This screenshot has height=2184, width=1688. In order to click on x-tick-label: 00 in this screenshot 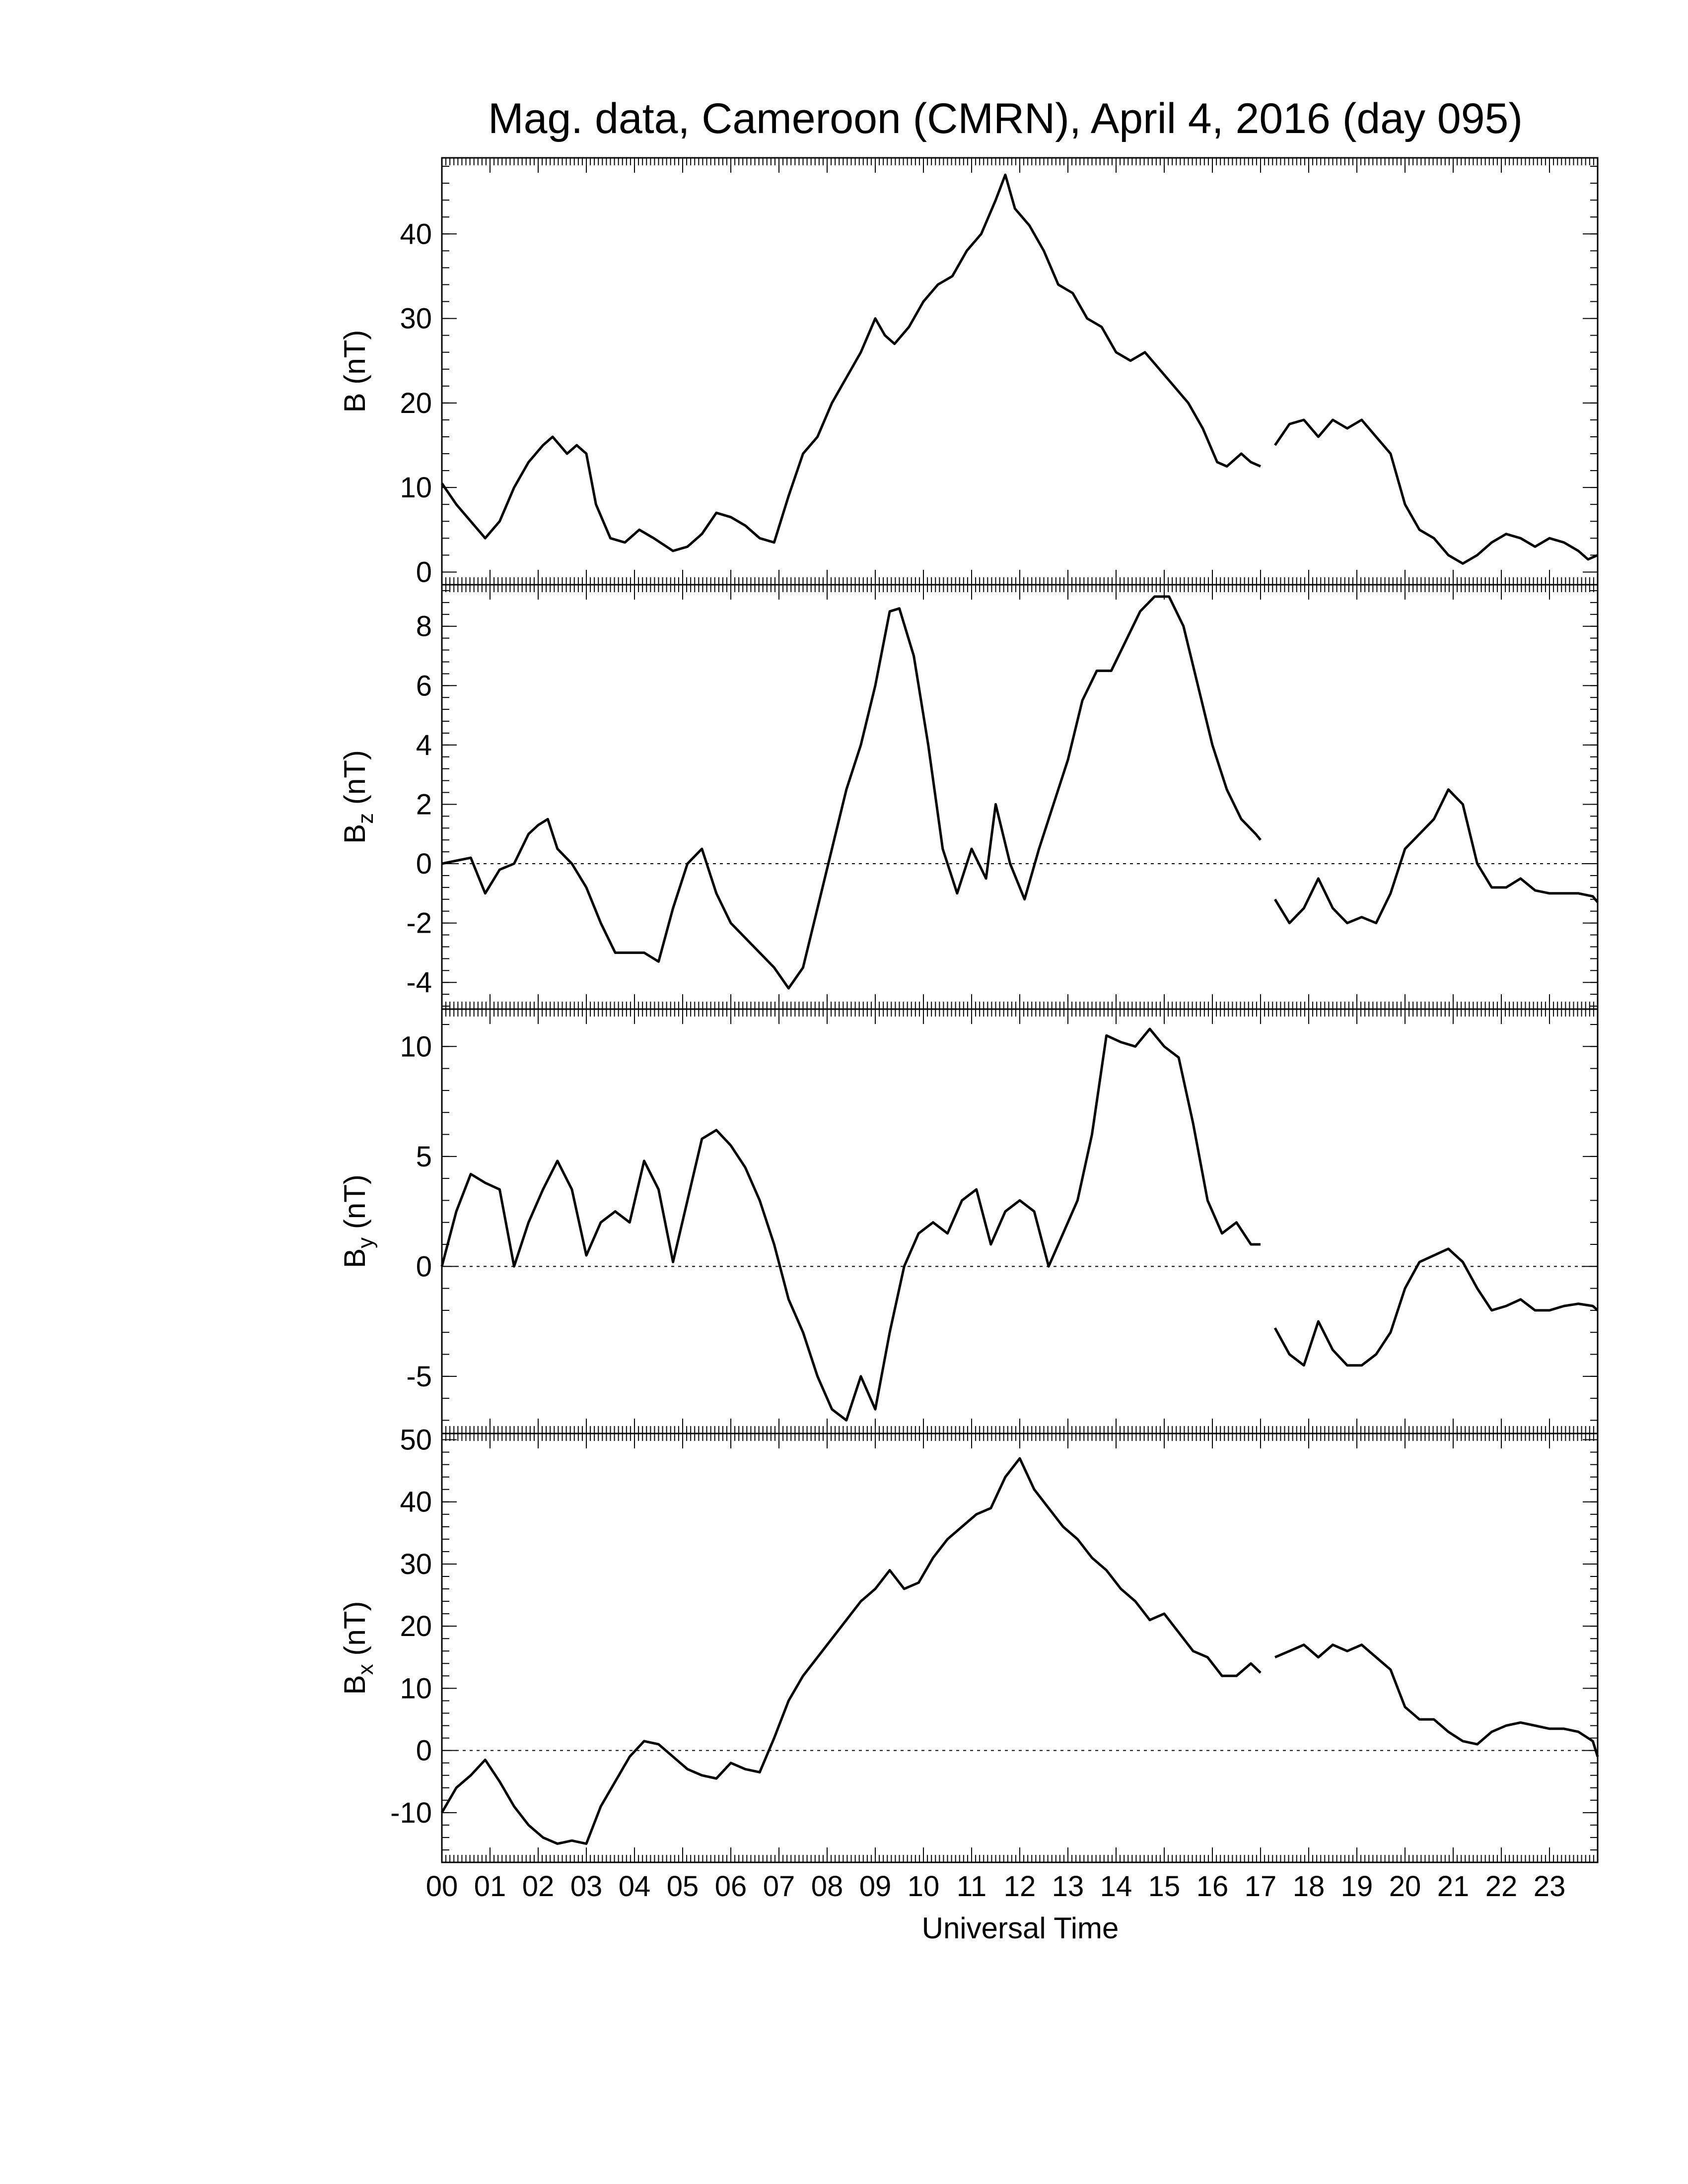, I will do `click(442, 1886)`.